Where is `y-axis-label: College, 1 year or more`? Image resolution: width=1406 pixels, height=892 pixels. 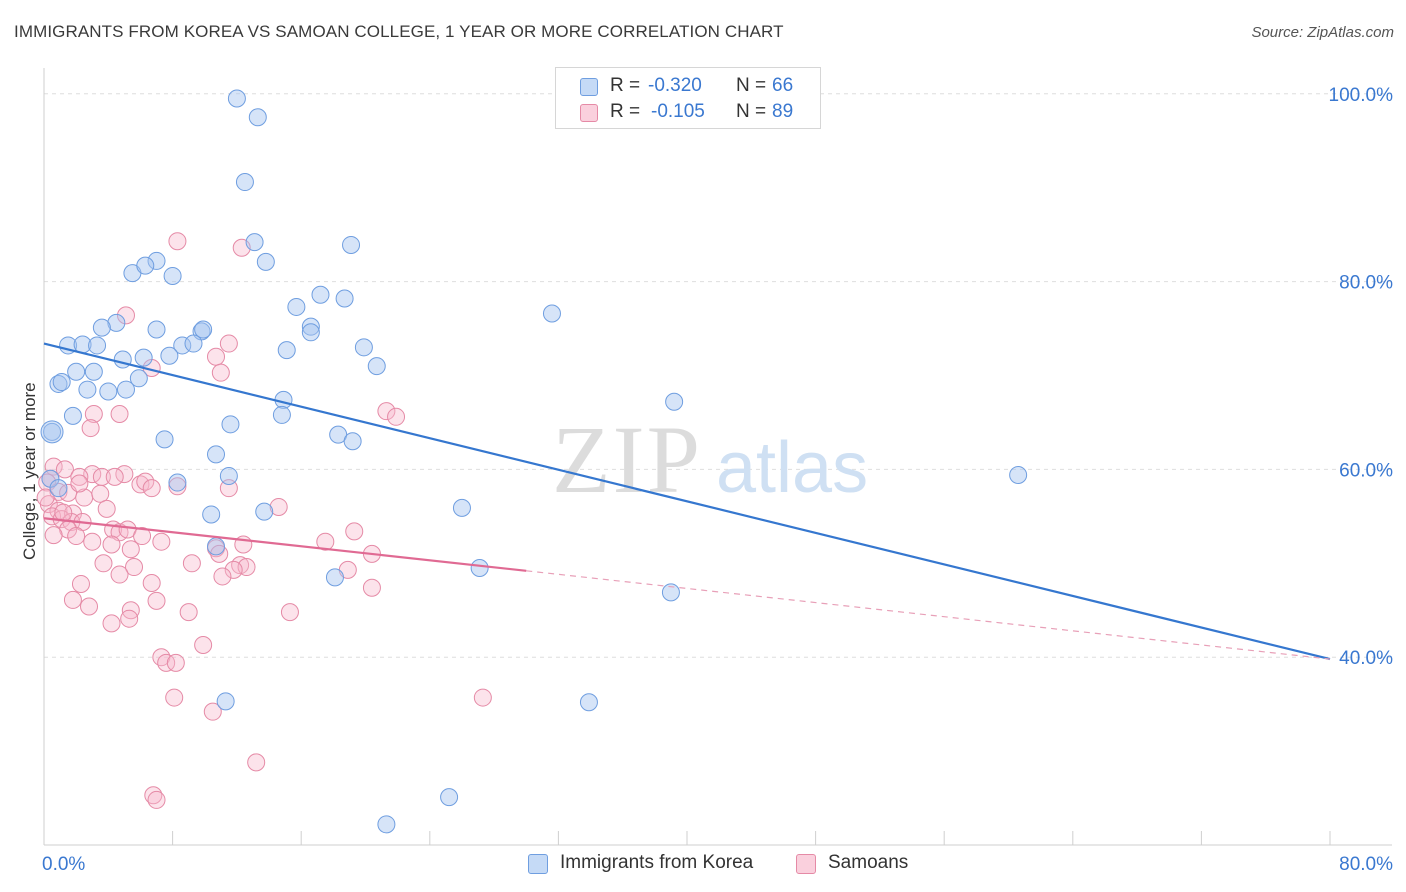
y-axis-label: College, 1 year or more is located at coordinates (29, 471).